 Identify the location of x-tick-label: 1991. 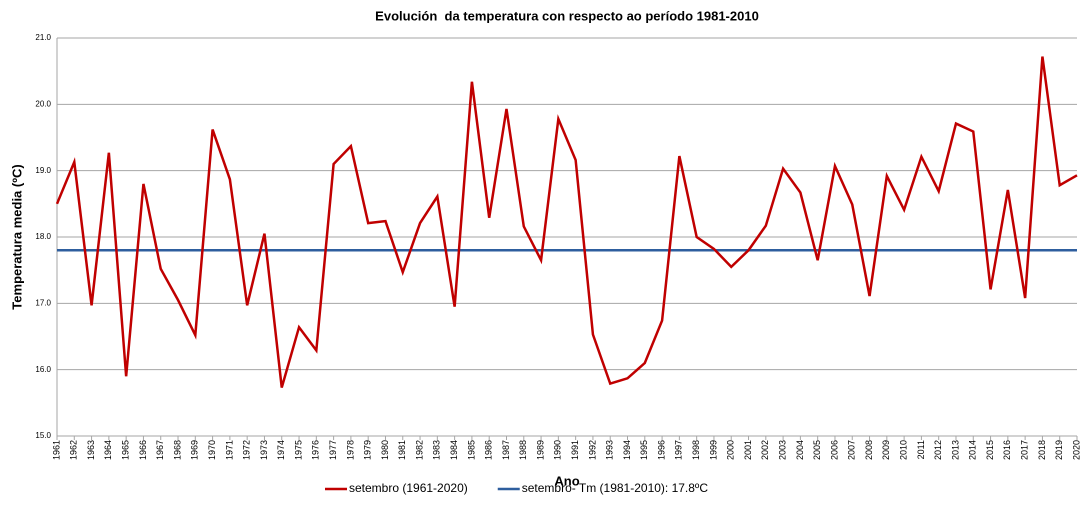
(575, 450).